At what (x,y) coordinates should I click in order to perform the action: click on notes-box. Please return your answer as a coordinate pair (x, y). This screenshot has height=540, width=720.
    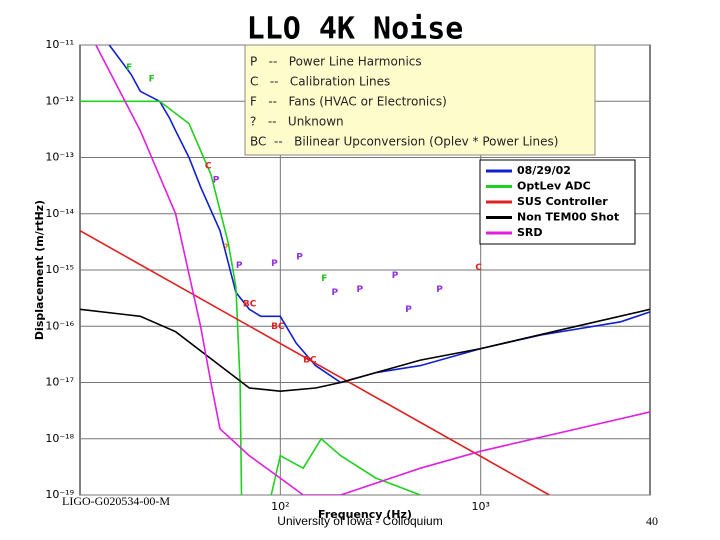
    Looking at the image, I should click on (420, 100).